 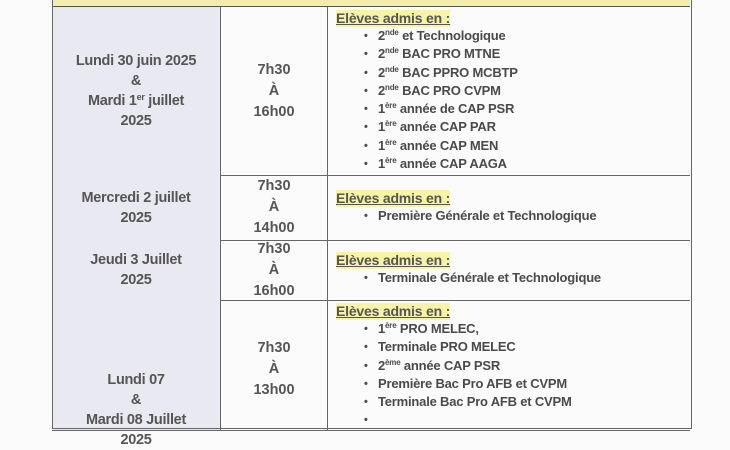 What do you see at coordinates (455, 109) in the screenshot?
I see `text: année de CAP PSR` at bounding box center [455, 109].